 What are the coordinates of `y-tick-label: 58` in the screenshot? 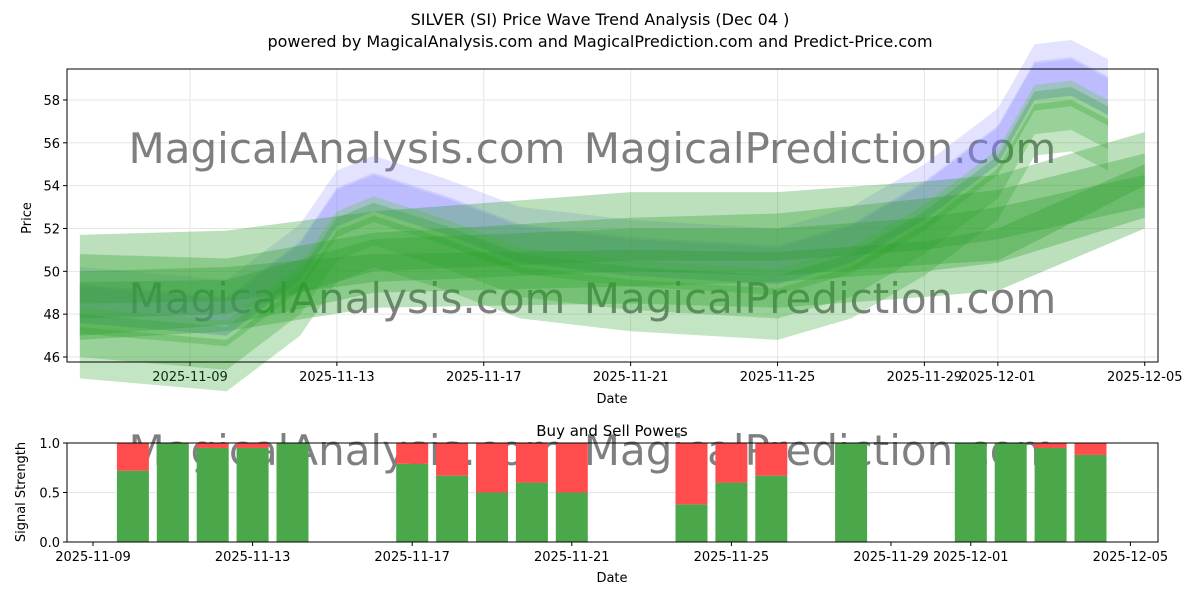 It's located at (51, 101).